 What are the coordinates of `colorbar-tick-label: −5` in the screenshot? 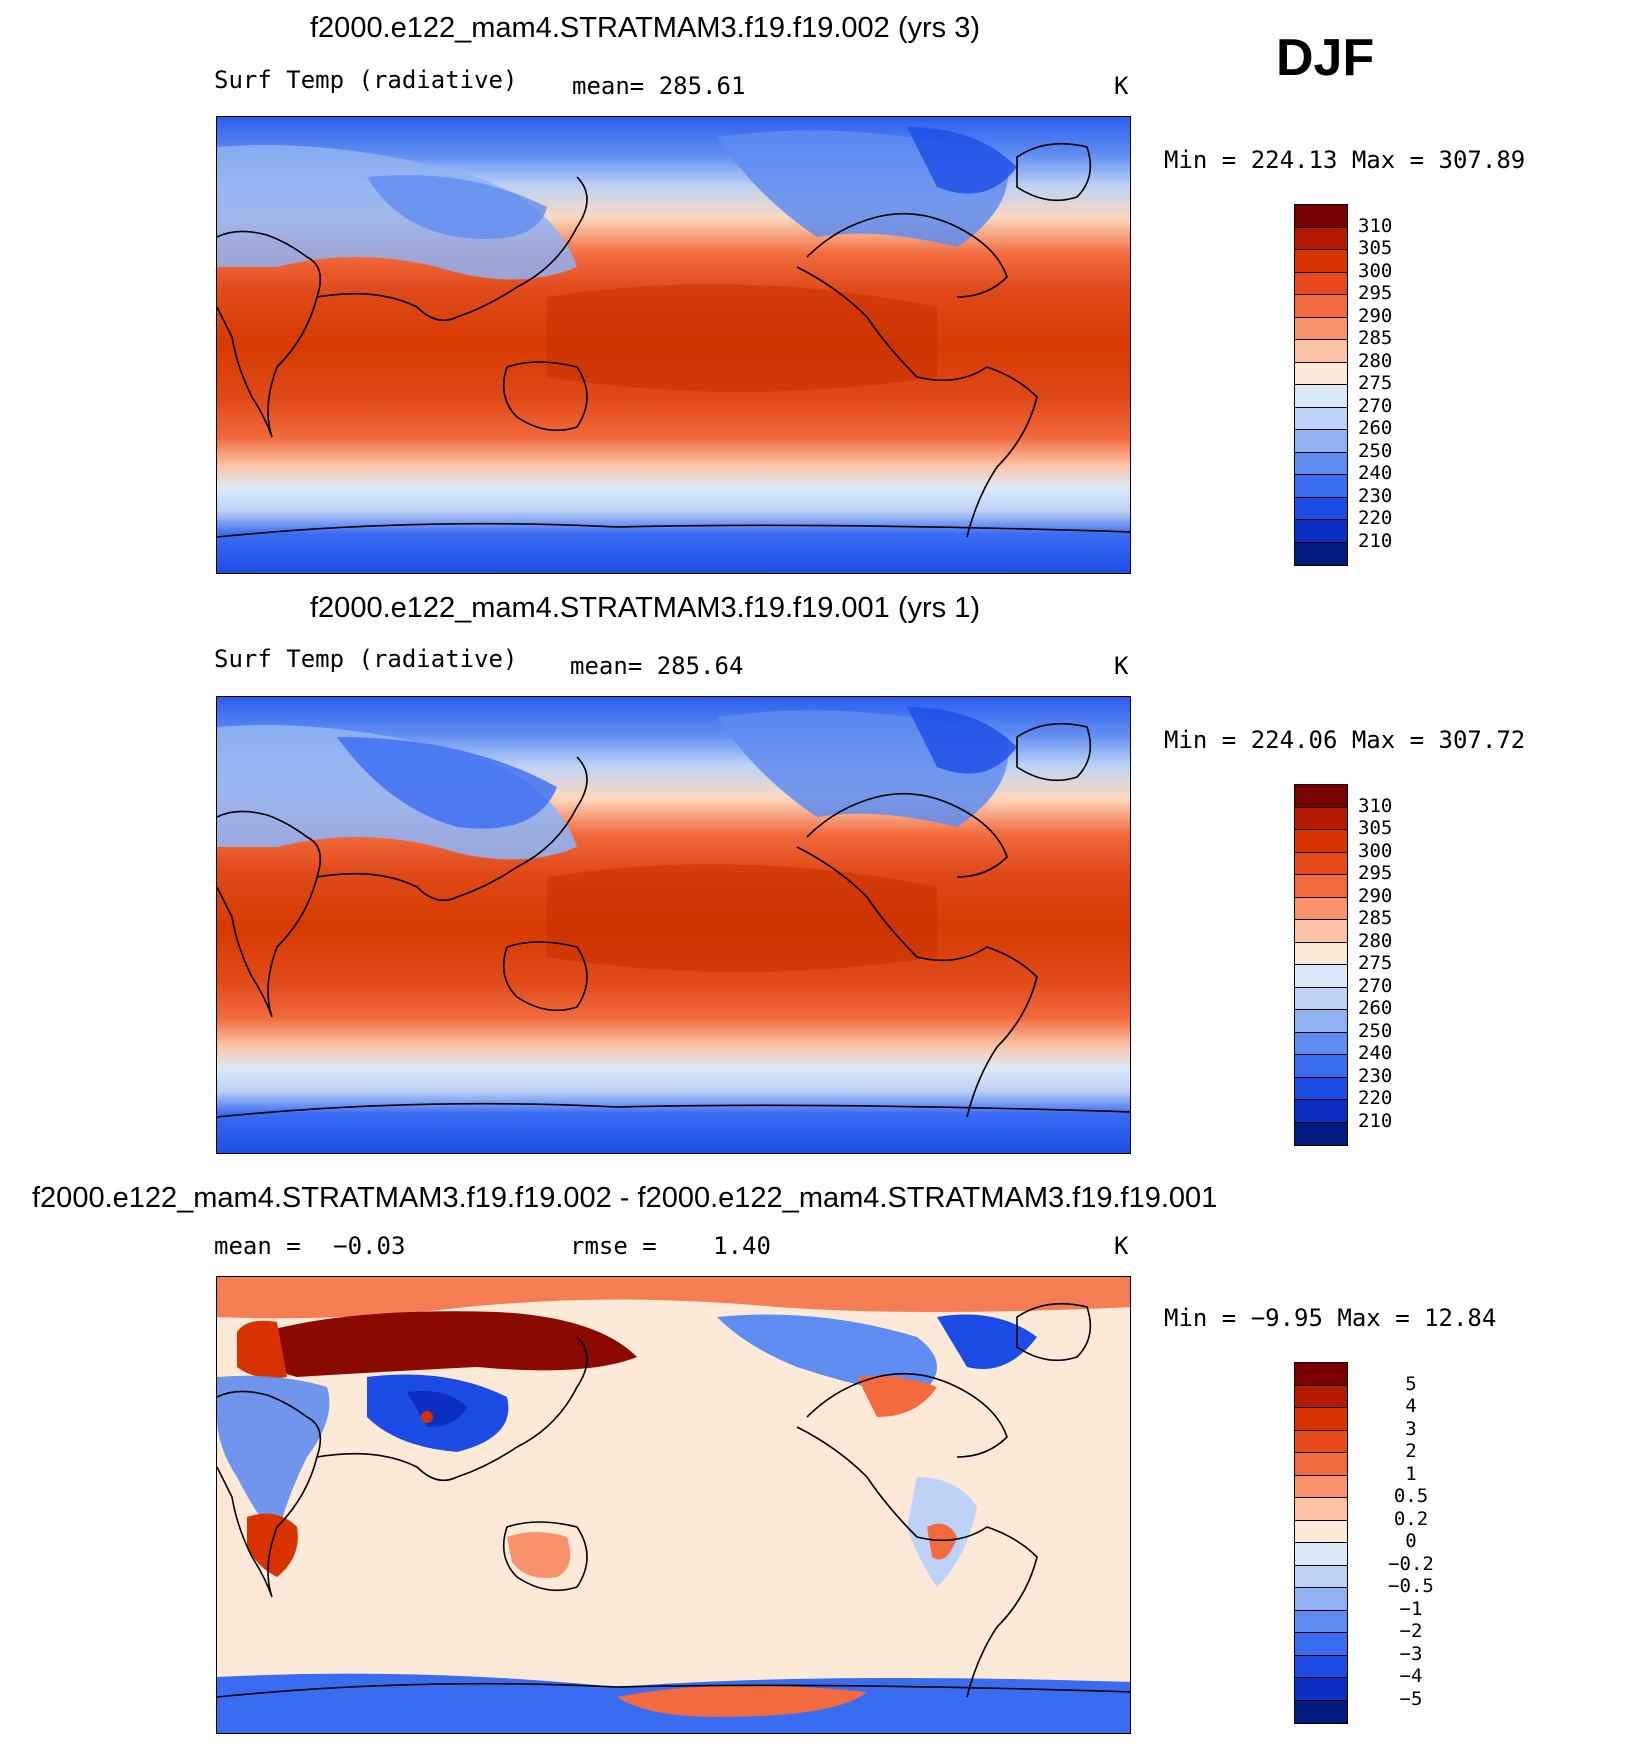 It's located at (1411, 1698).